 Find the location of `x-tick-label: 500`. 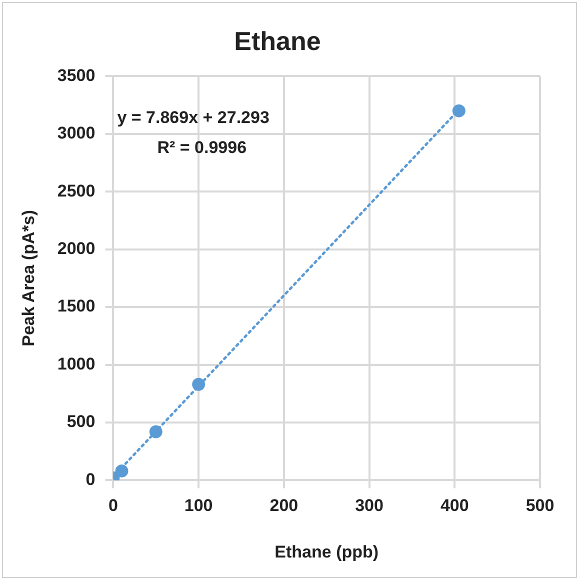

x-tick-label: 500 is located at coordinates (540, 506).